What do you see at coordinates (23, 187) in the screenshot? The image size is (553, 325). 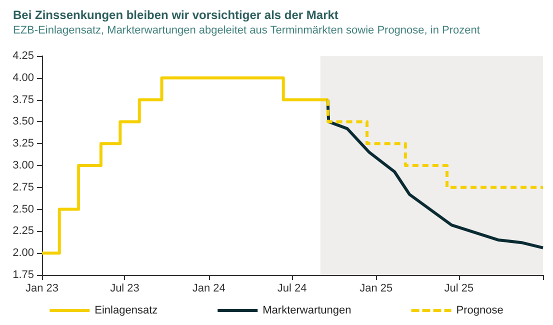 I see `y-tick-label: 2.75` at bounding box center [23, 187].